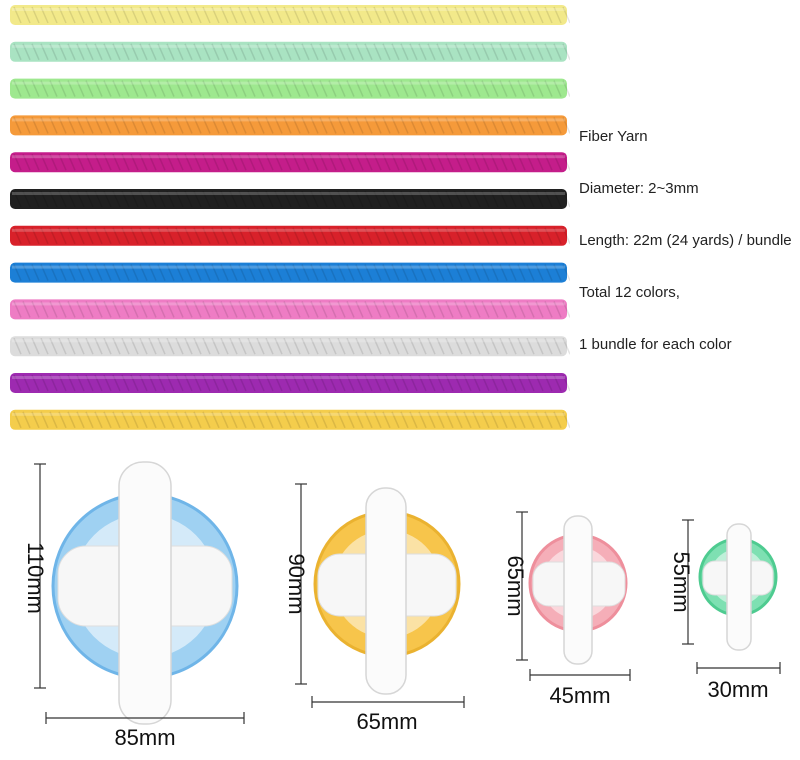 Image resolution: width=800 pixels, height=760 pixels. Describe the element at coordinates (35, 578) in the screenshot. I see `maker-blue-height-label: 110mm` at that location.